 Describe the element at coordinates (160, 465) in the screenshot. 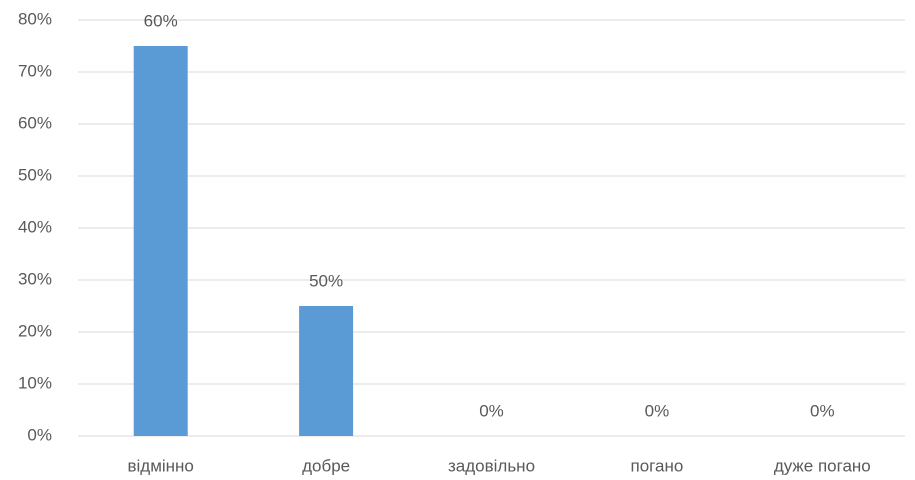

I see `x-tick-label: відмінно` at that location.